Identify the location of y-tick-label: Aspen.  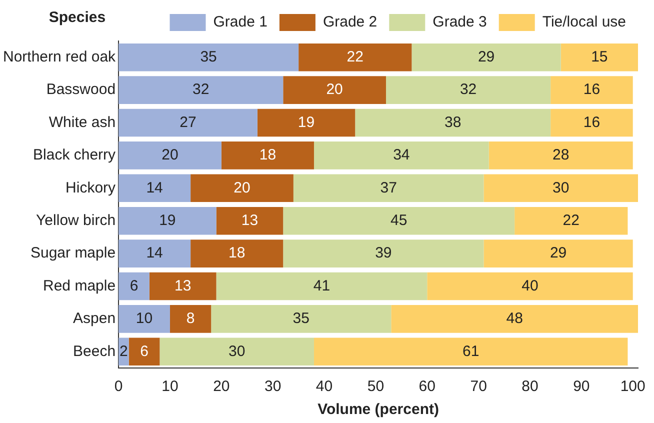
(94, 319).